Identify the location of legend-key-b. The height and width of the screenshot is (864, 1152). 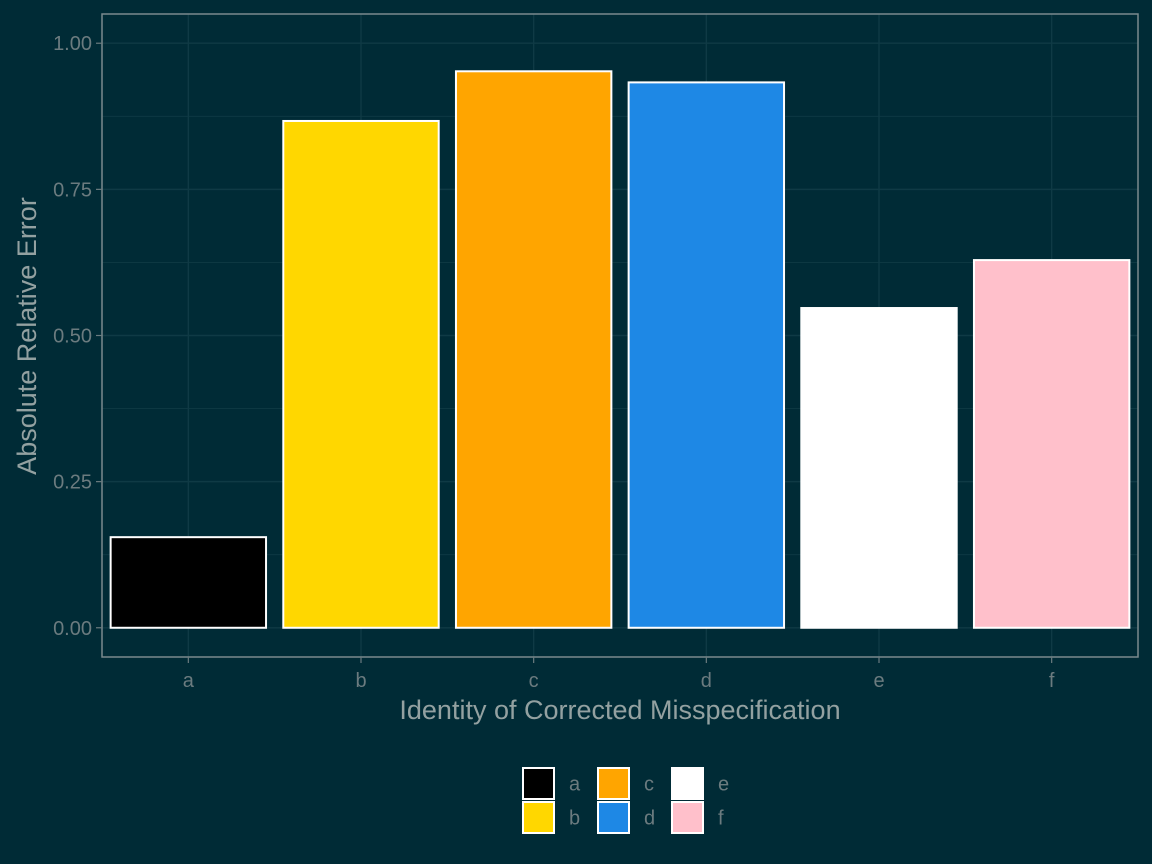
(538, 817).